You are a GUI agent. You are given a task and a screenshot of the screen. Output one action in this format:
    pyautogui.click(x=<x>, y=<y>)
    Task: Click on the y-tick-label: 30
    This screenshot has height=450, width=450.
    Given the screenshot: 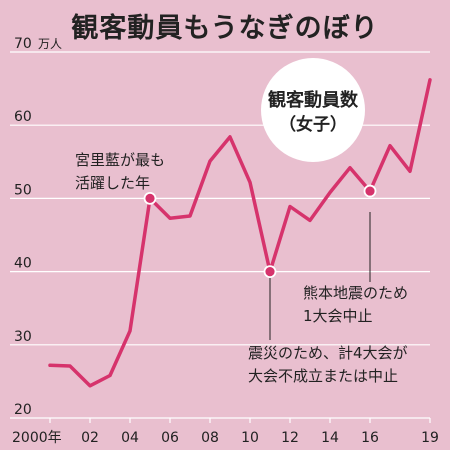 What is the action you would take?
    pyautogui.click(x=23, y=337)
    